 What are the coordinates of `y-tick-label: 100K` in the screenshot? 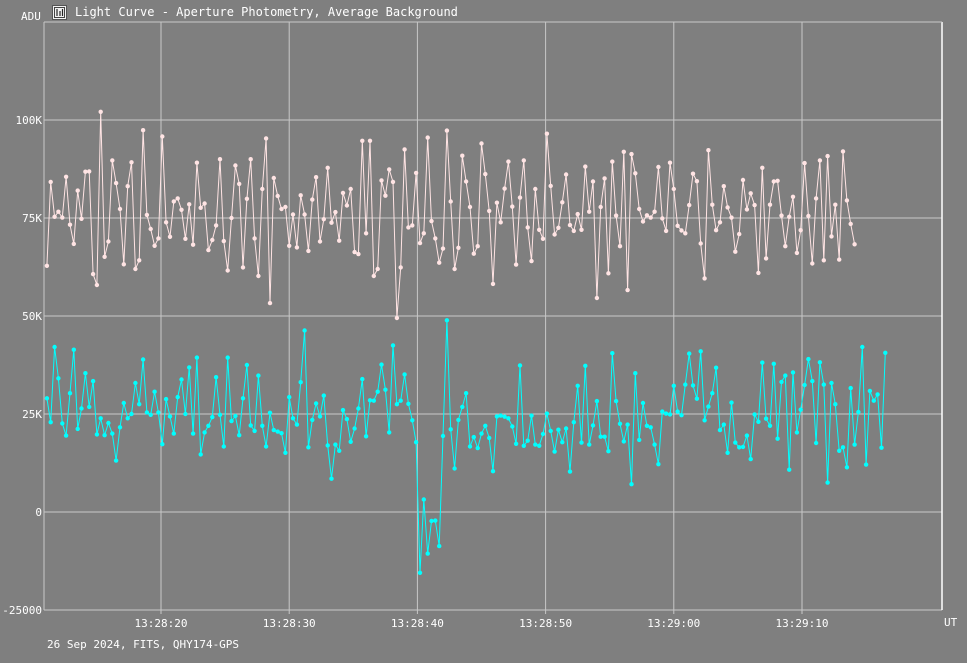 It's located at (29, 120).